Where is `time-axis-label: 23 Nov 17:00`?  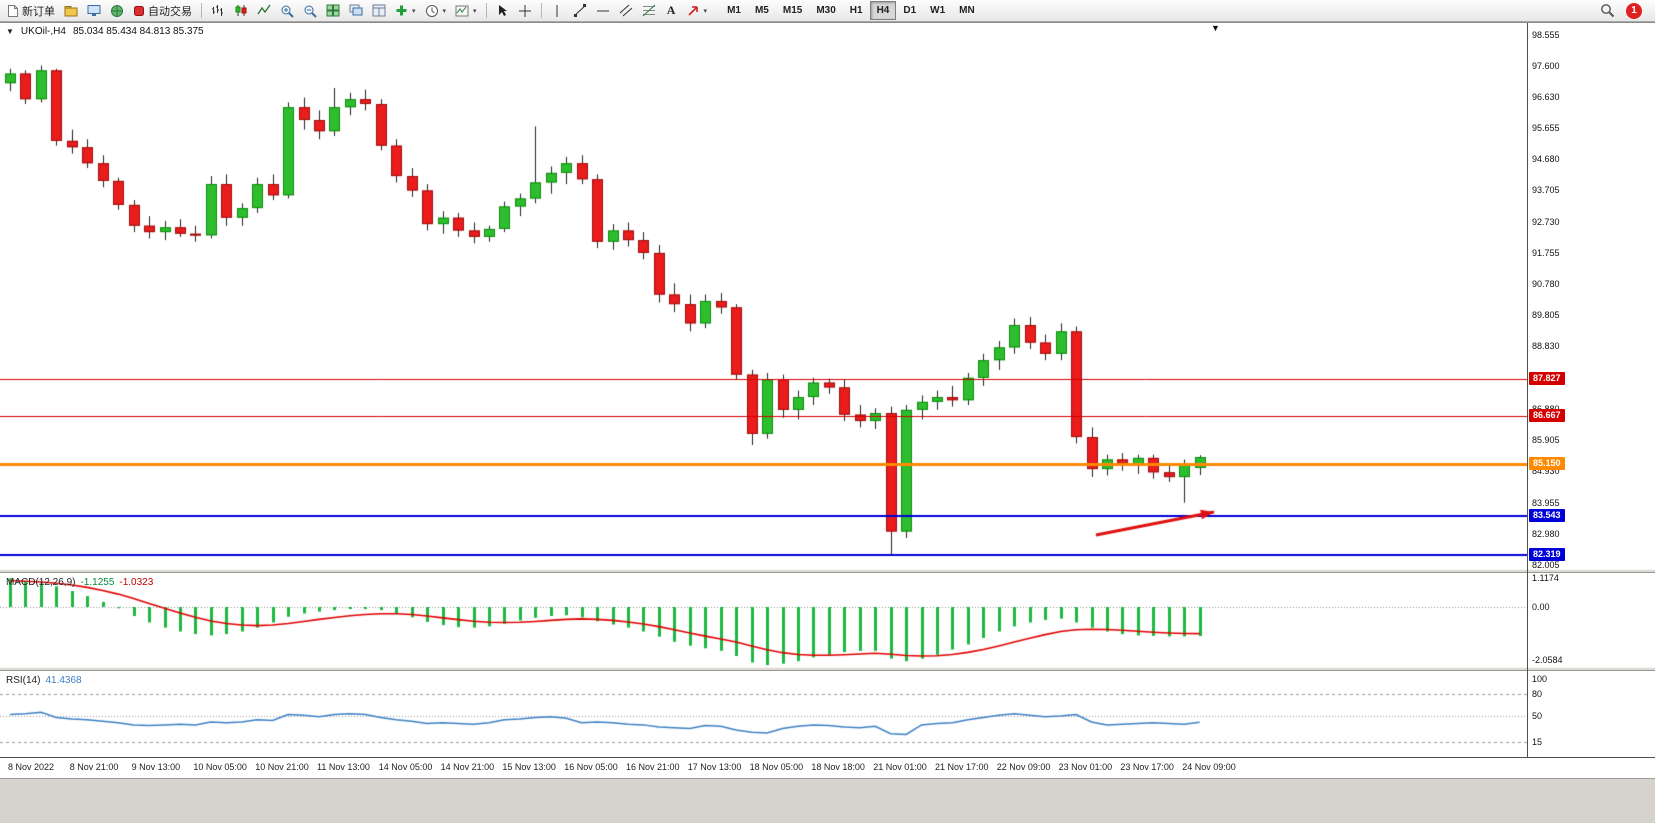
time-axis-label: 23 Nov 17:00 is located at coordinates (1147, 767).